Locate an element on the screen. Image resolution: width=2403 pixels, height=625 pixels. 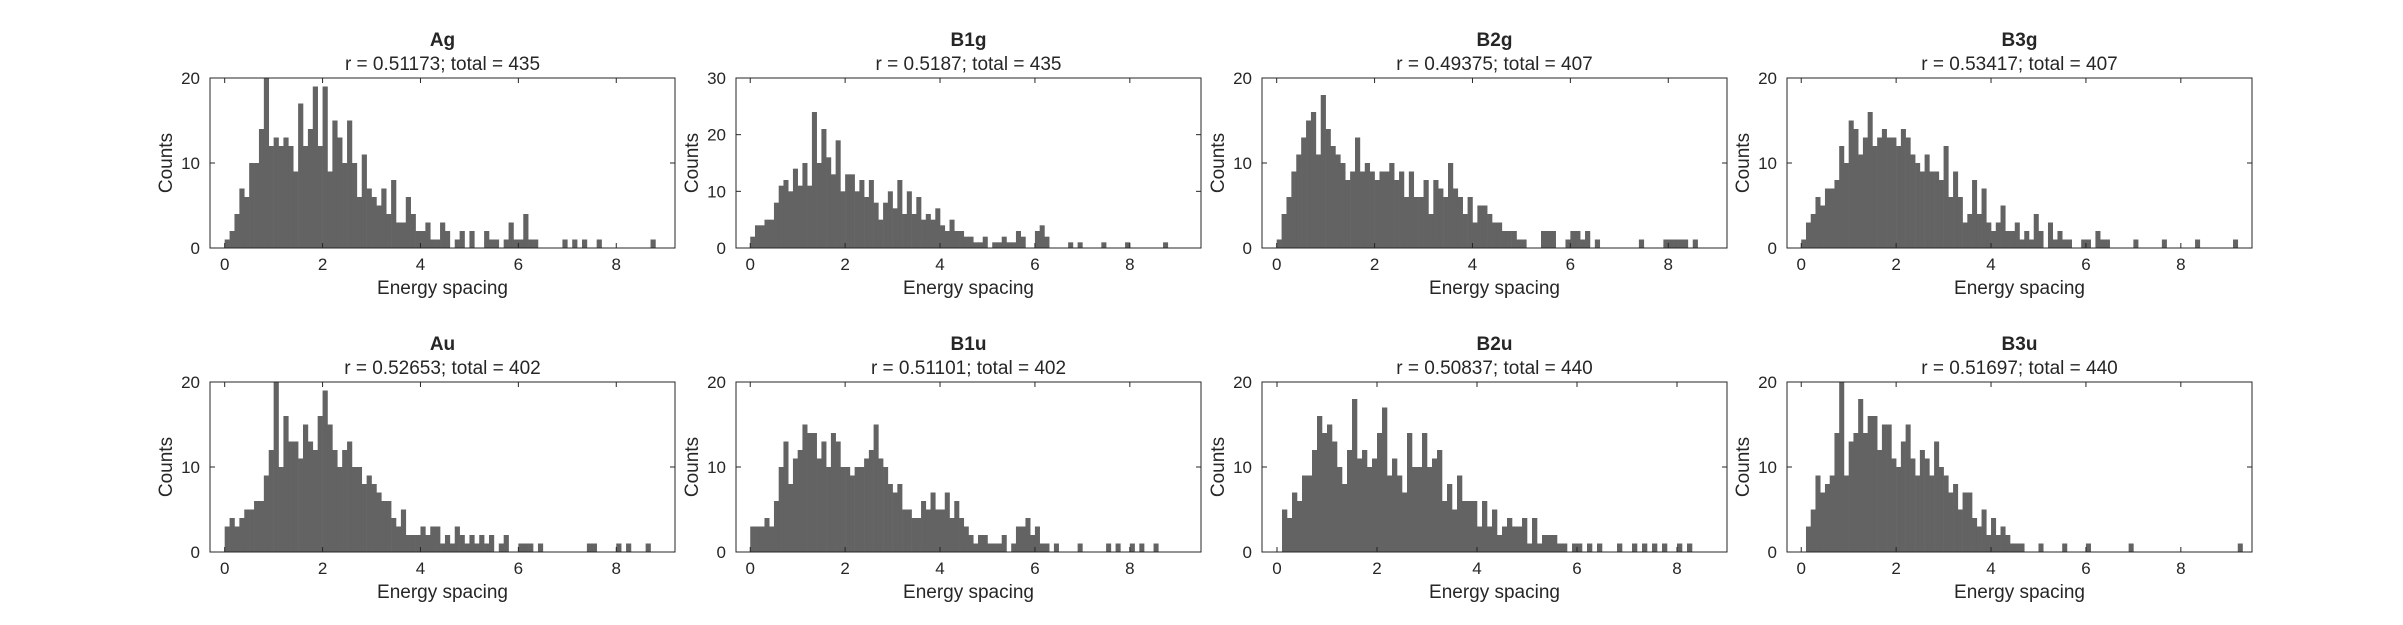
y-axis-label: Counts is located at coordinates (1218, 467).